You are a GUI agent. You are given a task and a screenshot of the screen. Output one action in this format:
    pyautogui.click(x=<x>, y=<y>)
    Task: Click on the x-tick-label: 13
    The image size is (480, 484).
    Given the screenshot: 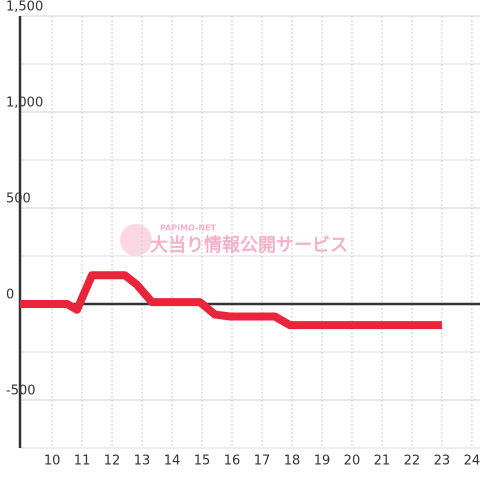 What is the action you would take?
    pyautogui.click(x=142, y=461)
    